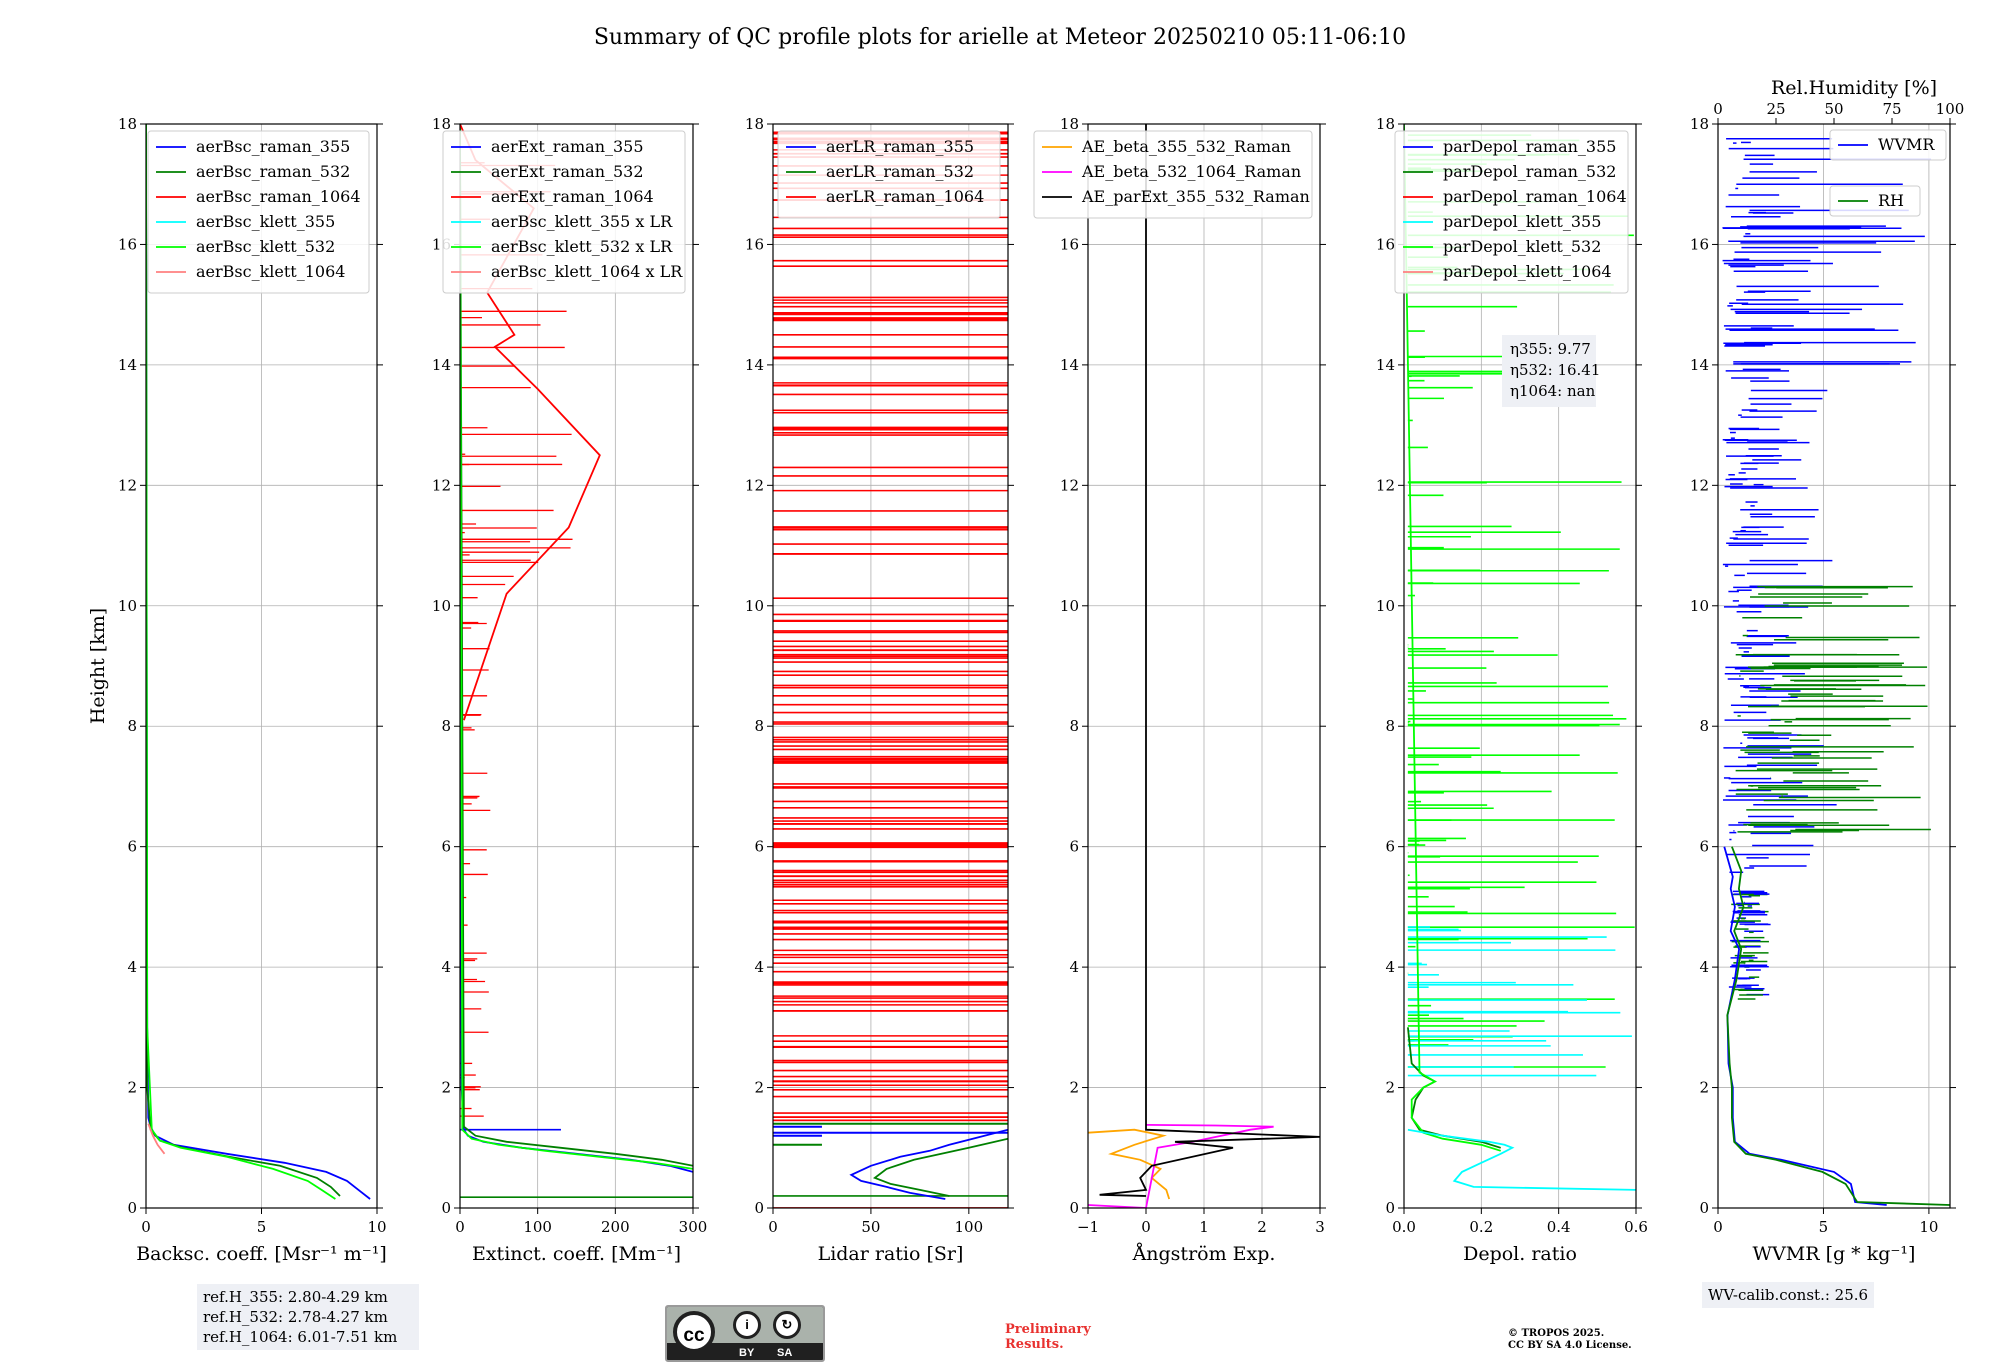 The width and height of the screenshot is (2000, 1362). What do you see at coordinates (1522, 221) in the screenshot?
I see `legend-label: parDepol_klett_355` at bounding box center [1522, 221].